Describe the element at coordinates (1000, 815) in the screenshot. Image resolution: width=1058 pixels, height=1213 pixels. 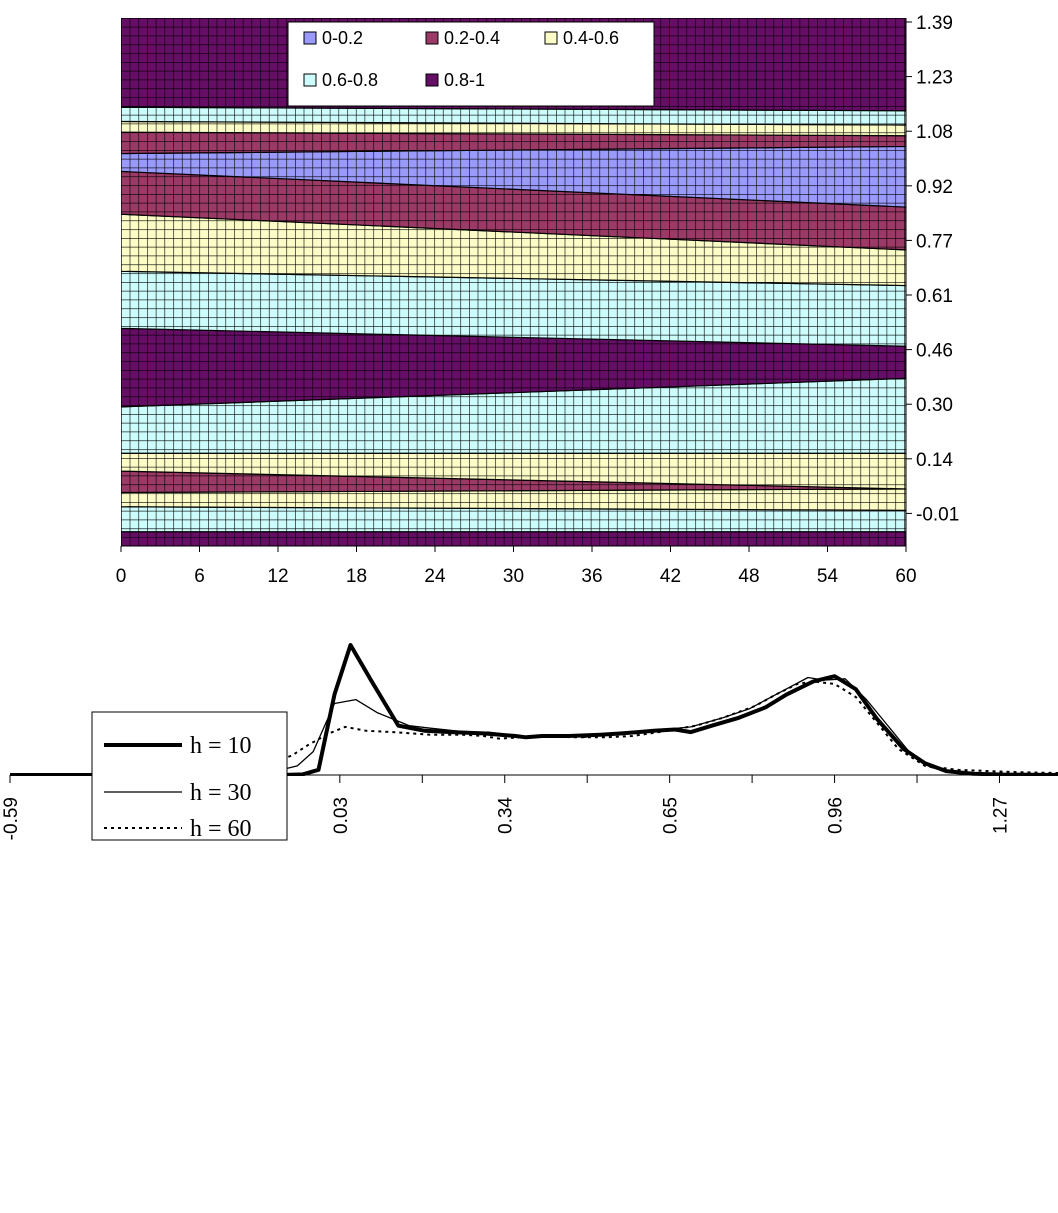
I see `x-tick-label: 1.27` at that location.